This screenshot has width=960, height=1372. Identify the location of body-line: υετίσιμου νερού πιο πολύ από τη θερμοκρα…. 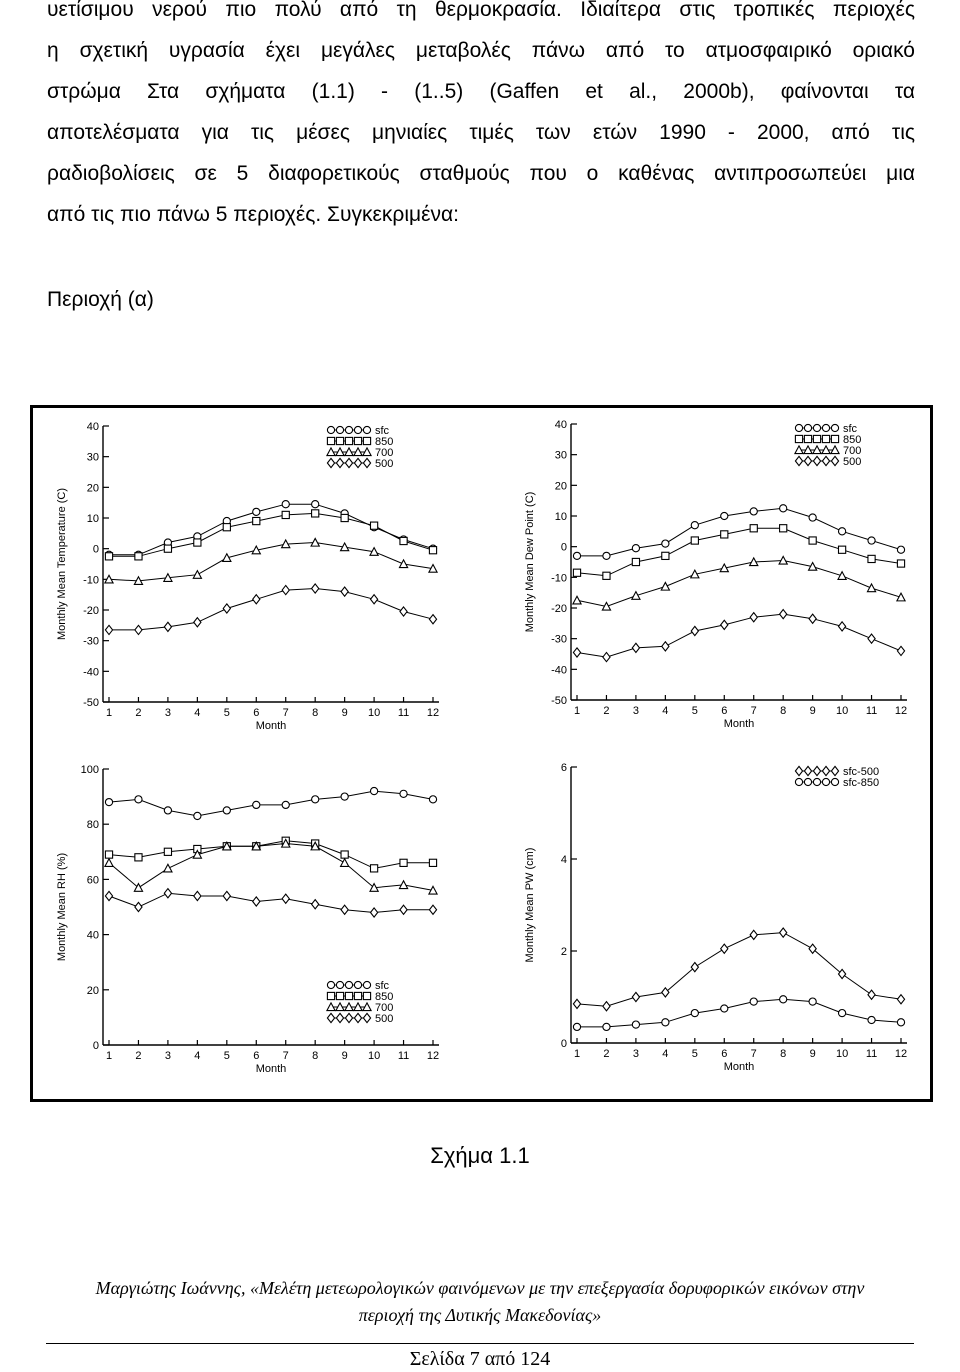
(481, 10).